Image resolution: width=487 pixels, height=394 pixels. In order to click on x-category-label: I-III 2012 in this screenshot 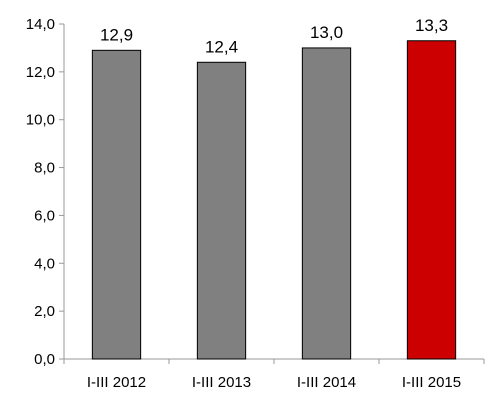, I will do `click(116, 382)`.